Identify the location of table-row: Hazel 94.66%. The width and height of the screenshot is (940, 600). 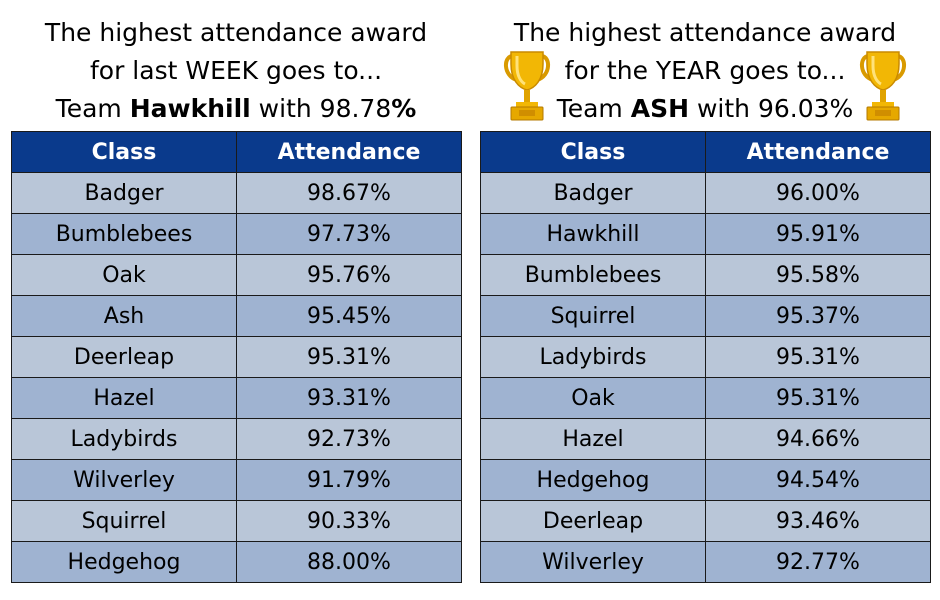
(705, 439).